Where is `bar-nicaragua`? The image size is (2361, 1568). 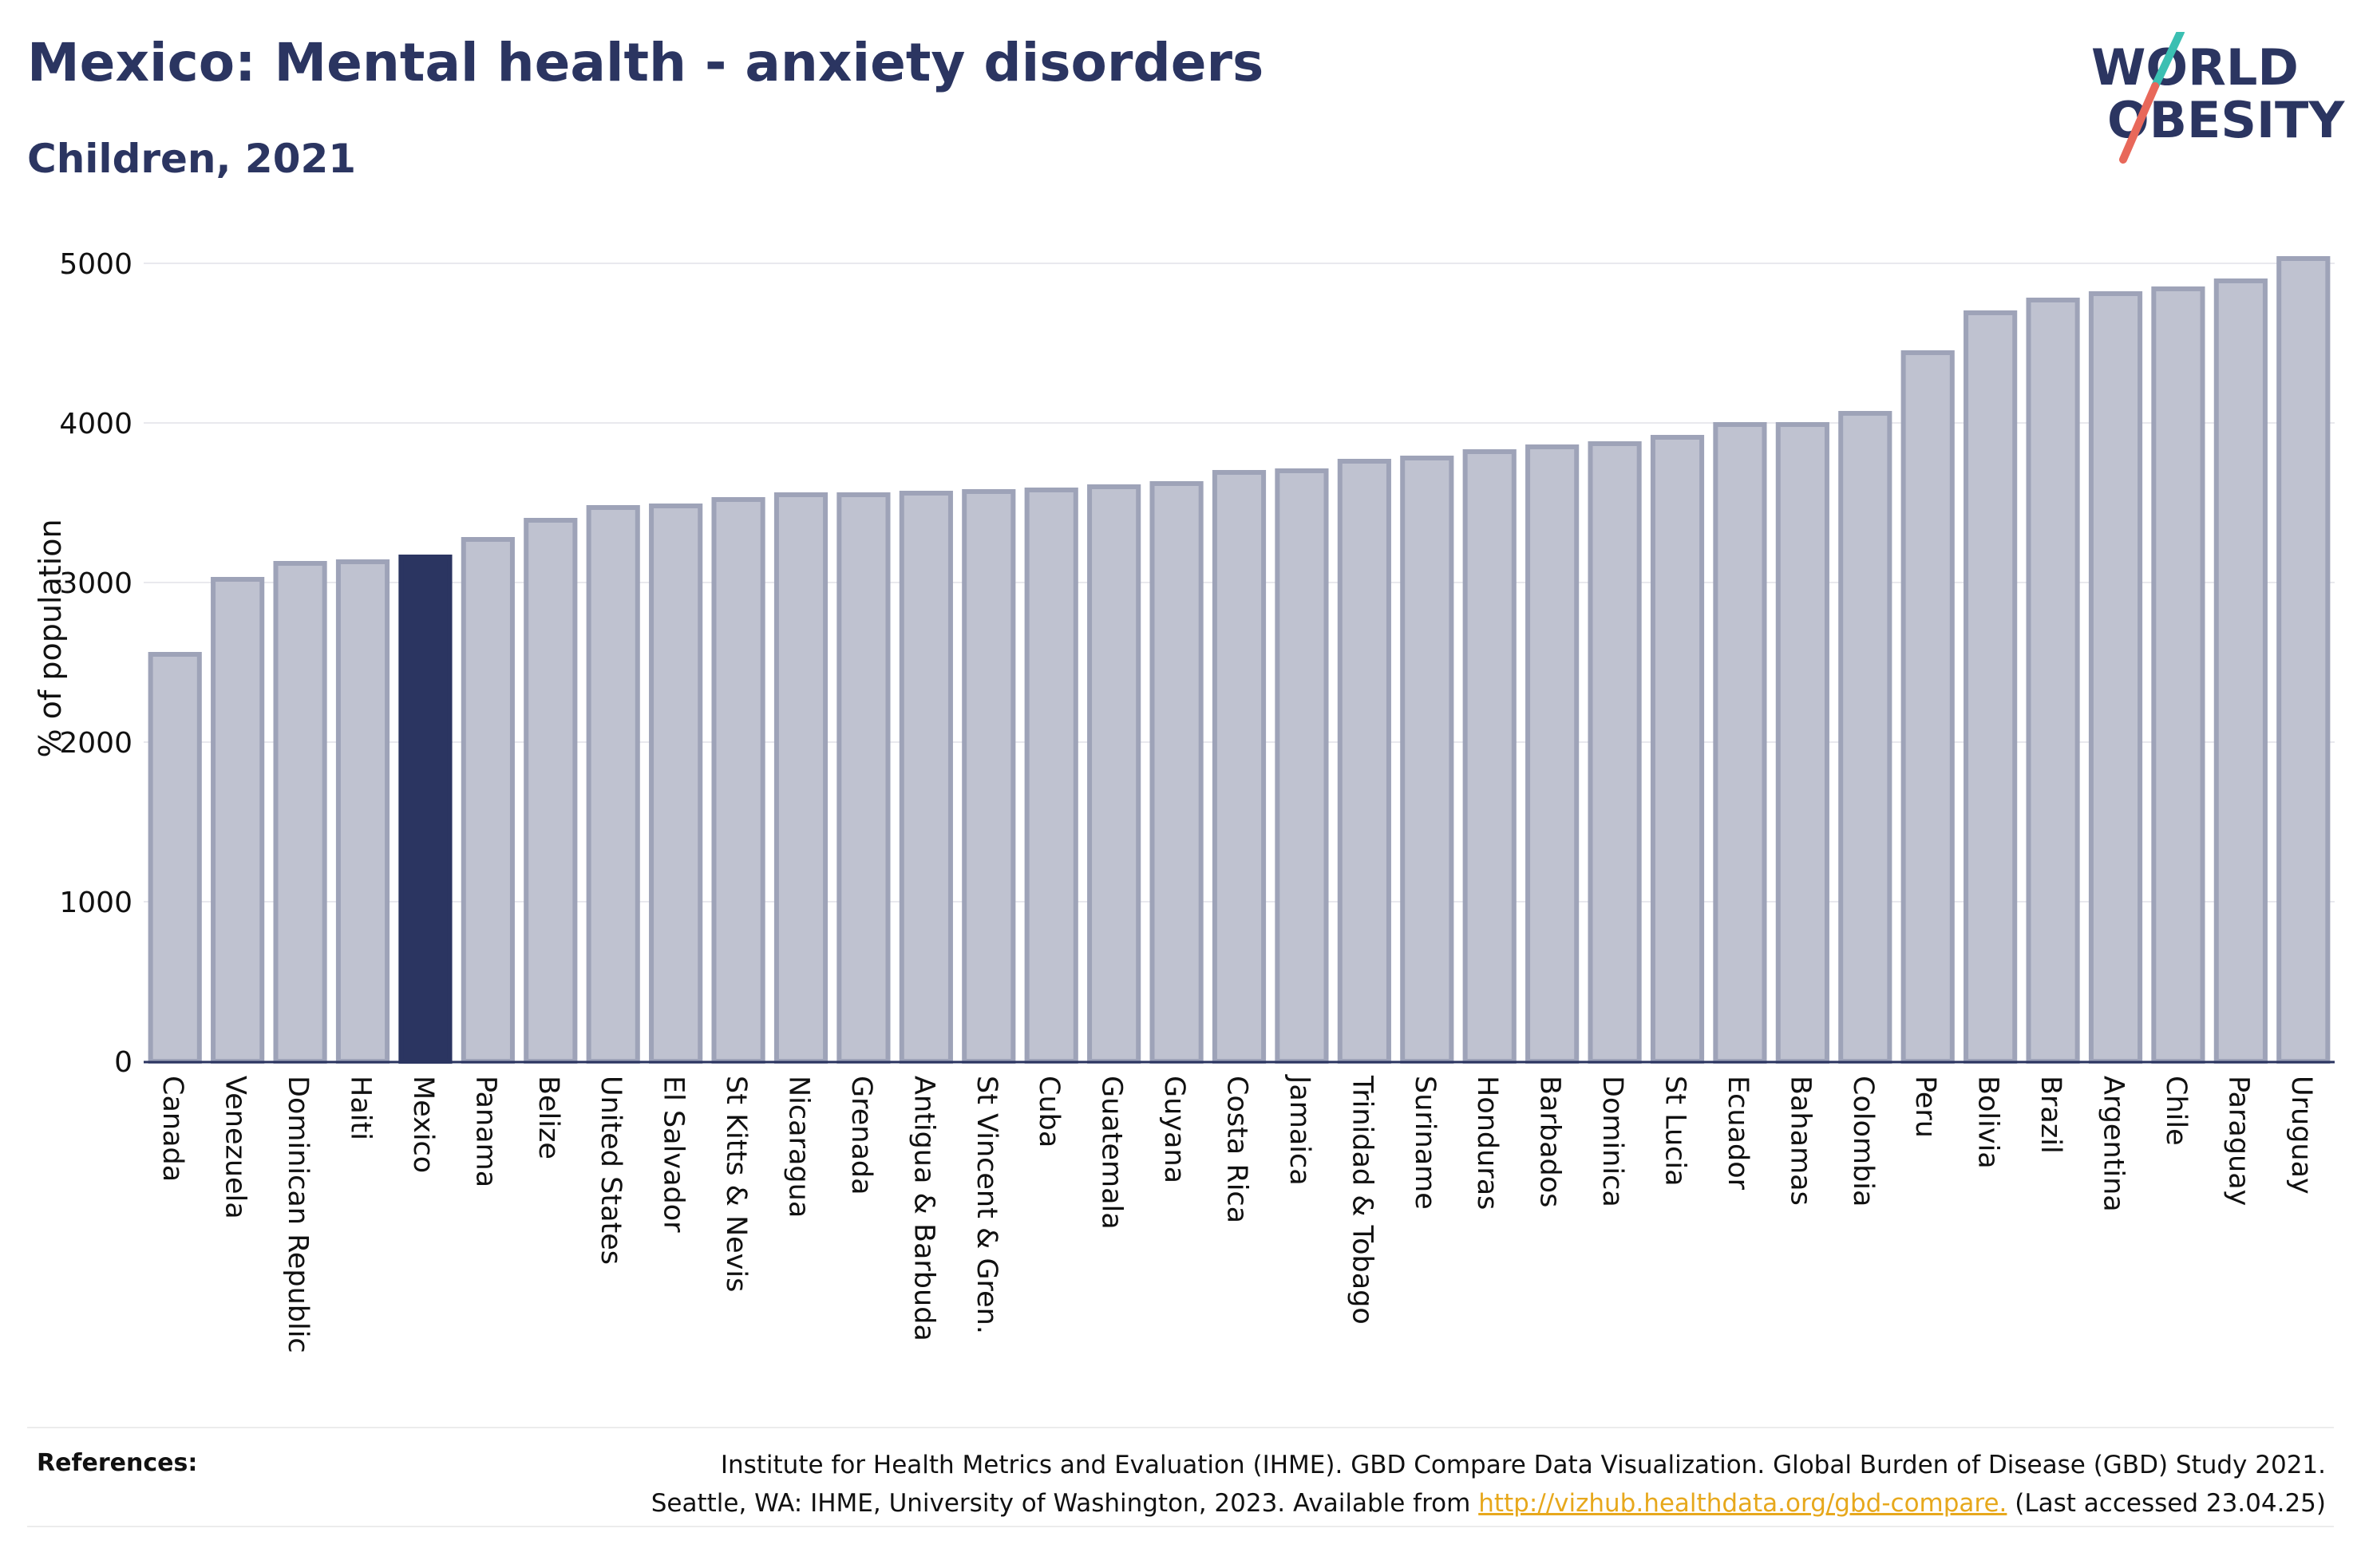 bar-nicaragua is located at coordinates (801, 778).